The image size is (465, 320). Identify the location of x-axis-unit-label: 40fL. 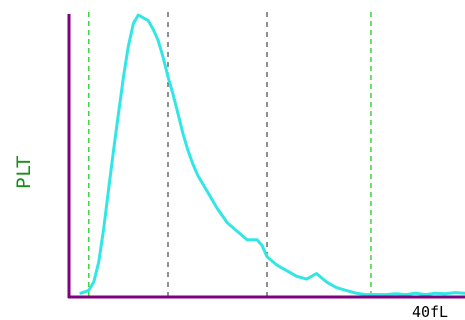
(430, 311).